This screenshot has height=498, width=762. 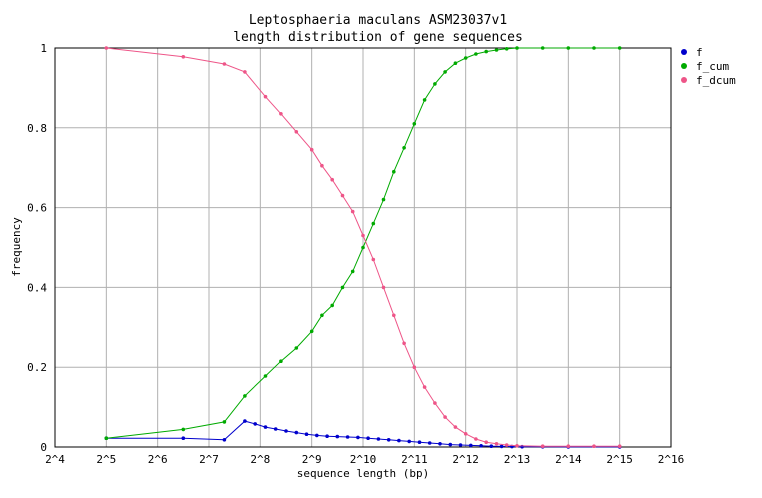 I want to click on x-tick-label: 2^13, so click(x=517, y=459).